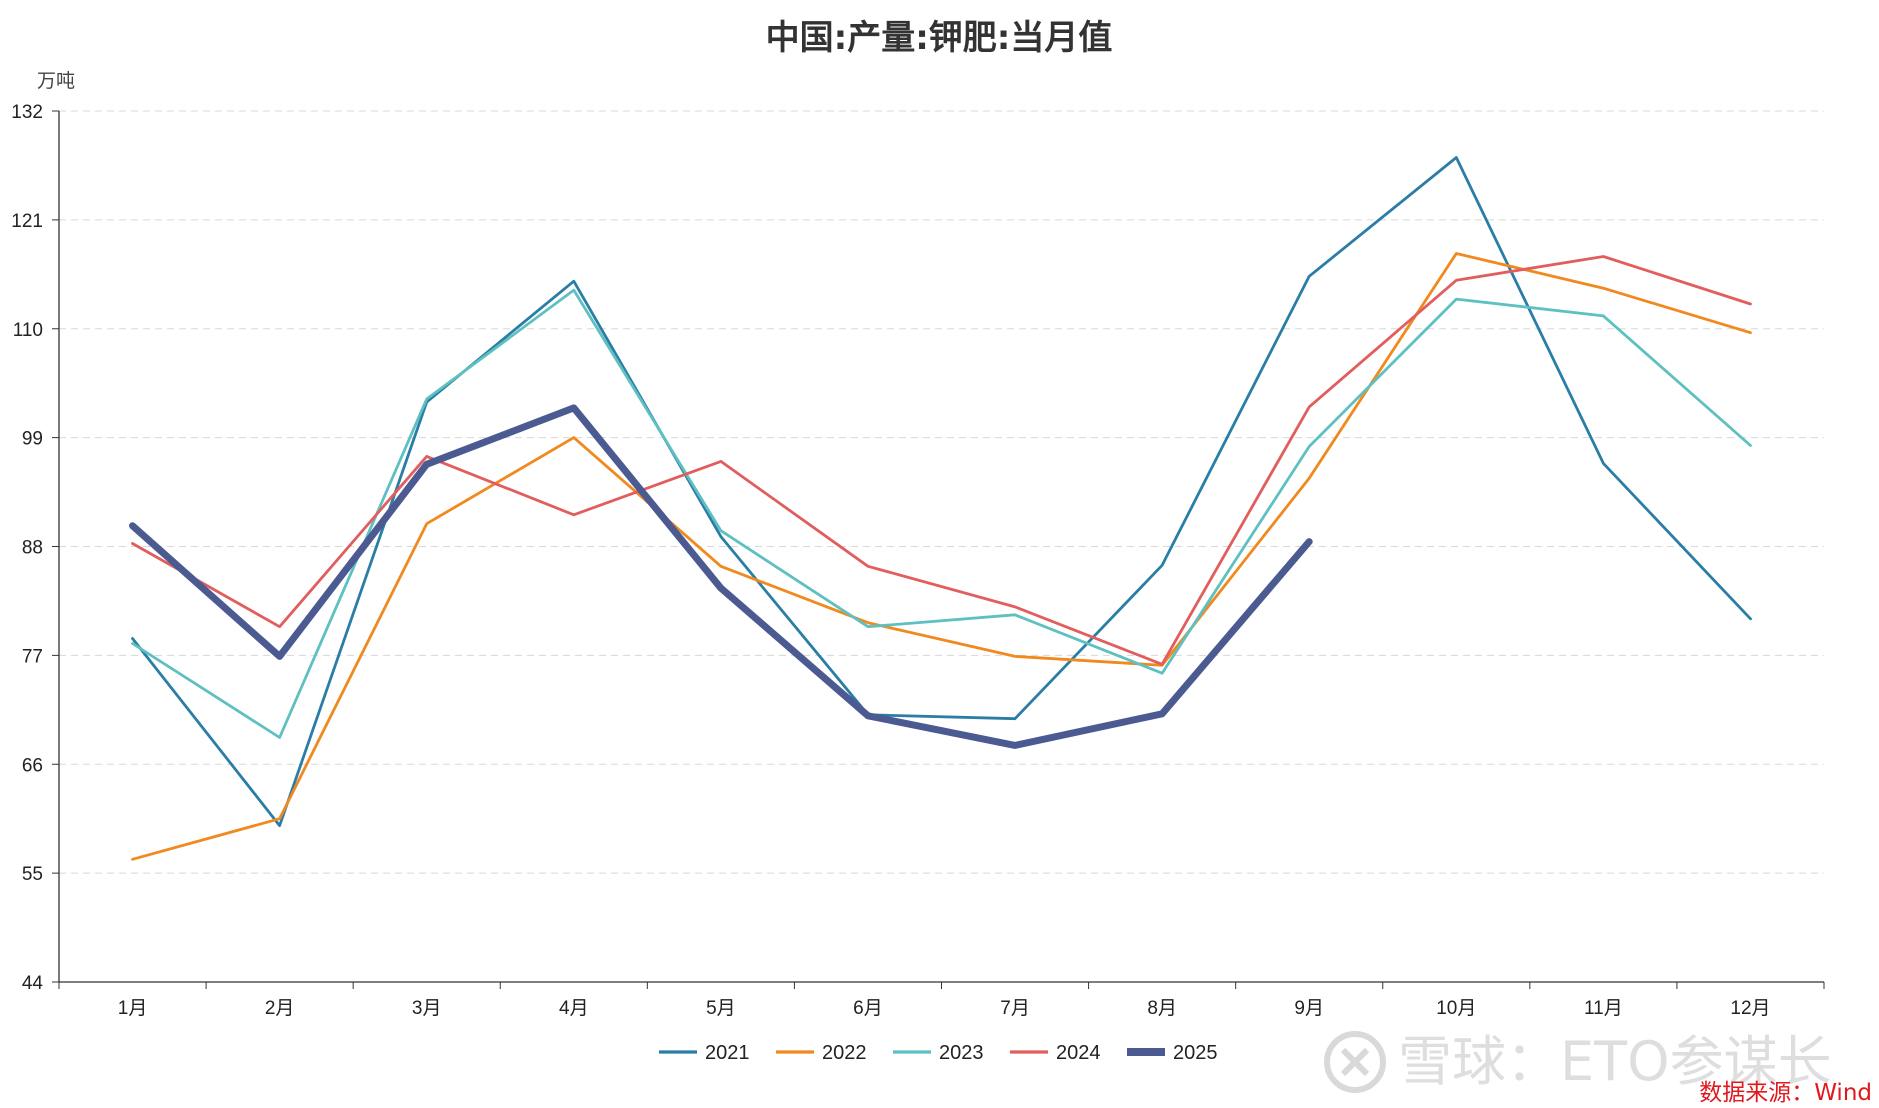  Describe the element at coordinates (32, 439) in the screenshot. I see `y-tick-label: 99` at that location.